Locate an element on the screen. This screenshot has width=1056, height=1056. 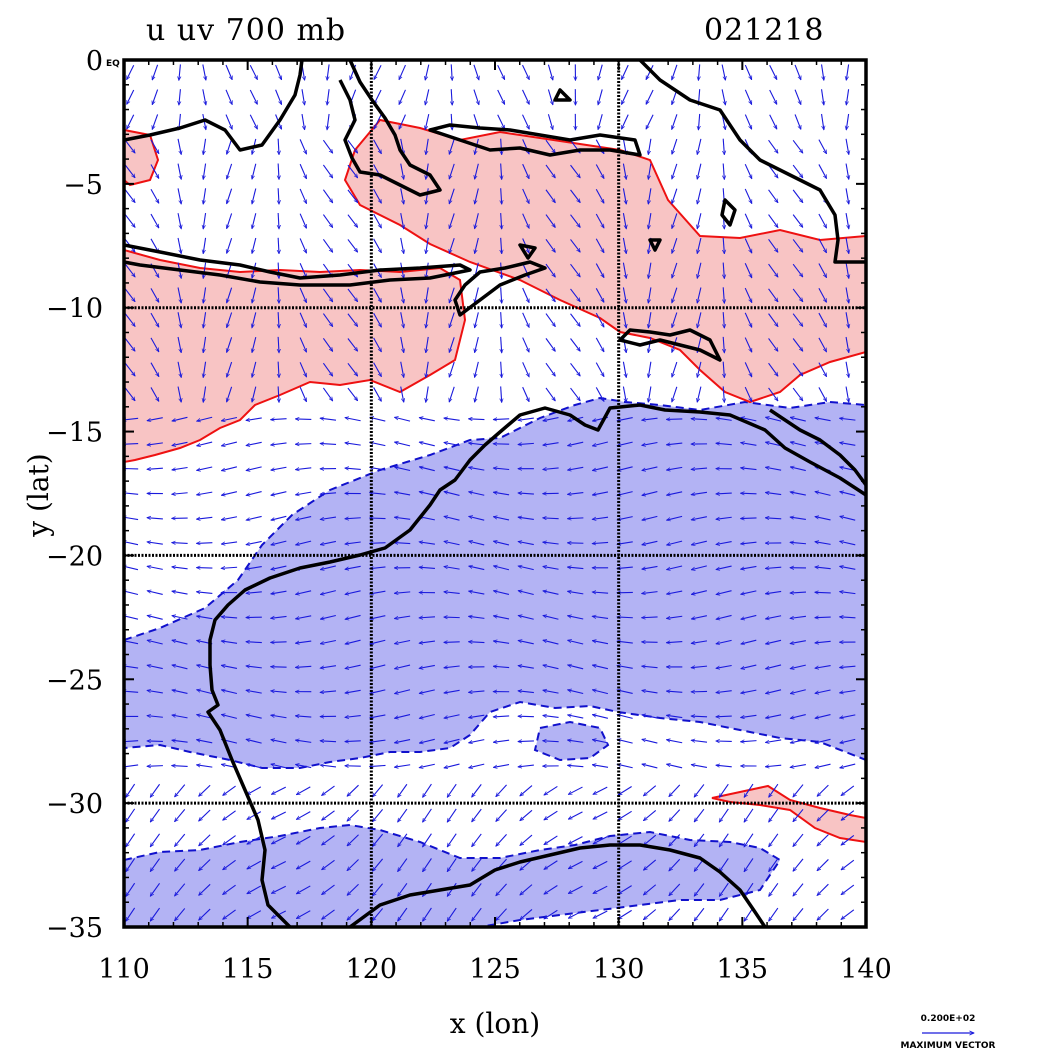
vector-legend-magnitude: 0.200E+02 is located at coordinates (948, 1019).